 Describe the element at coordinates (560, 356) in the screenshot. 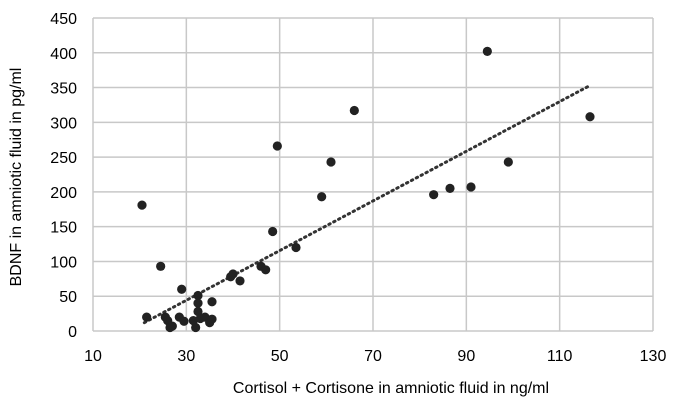

I see `x-tick-label: 110` at that location.